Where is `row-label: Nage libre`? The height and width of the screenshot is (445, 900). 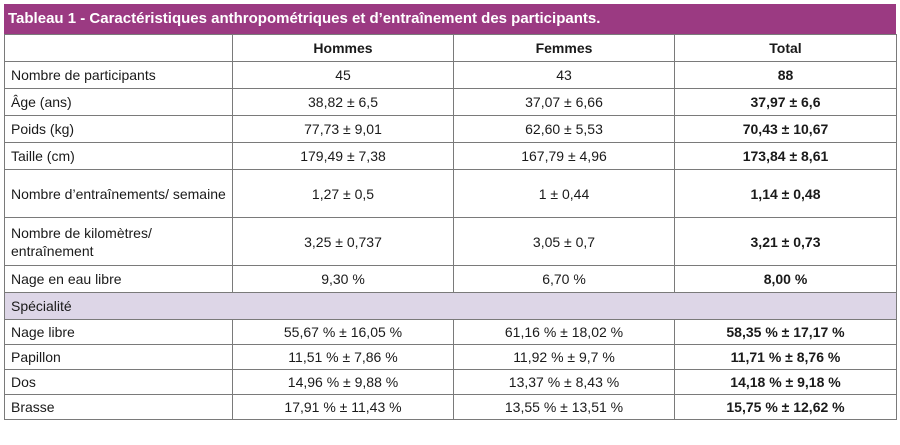
row-label: Nage libre is located at coordinates (118, 332).